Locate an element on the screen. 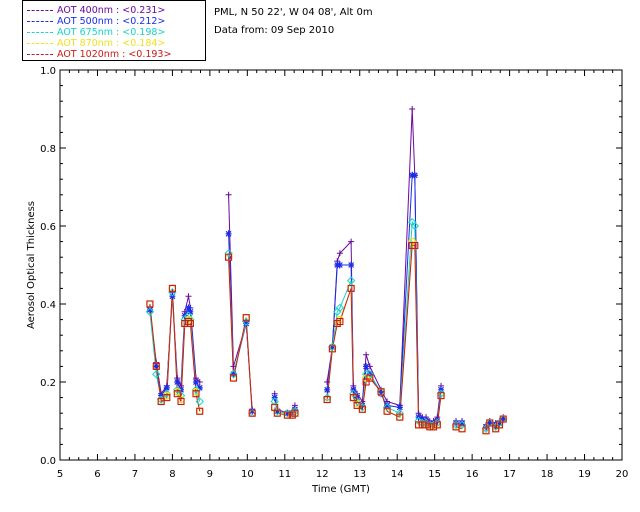 This screenshot has width=640, height=512. legend-label-1020nm: AOT 1020nm : <0.193> is located at coordinates (114, 54).